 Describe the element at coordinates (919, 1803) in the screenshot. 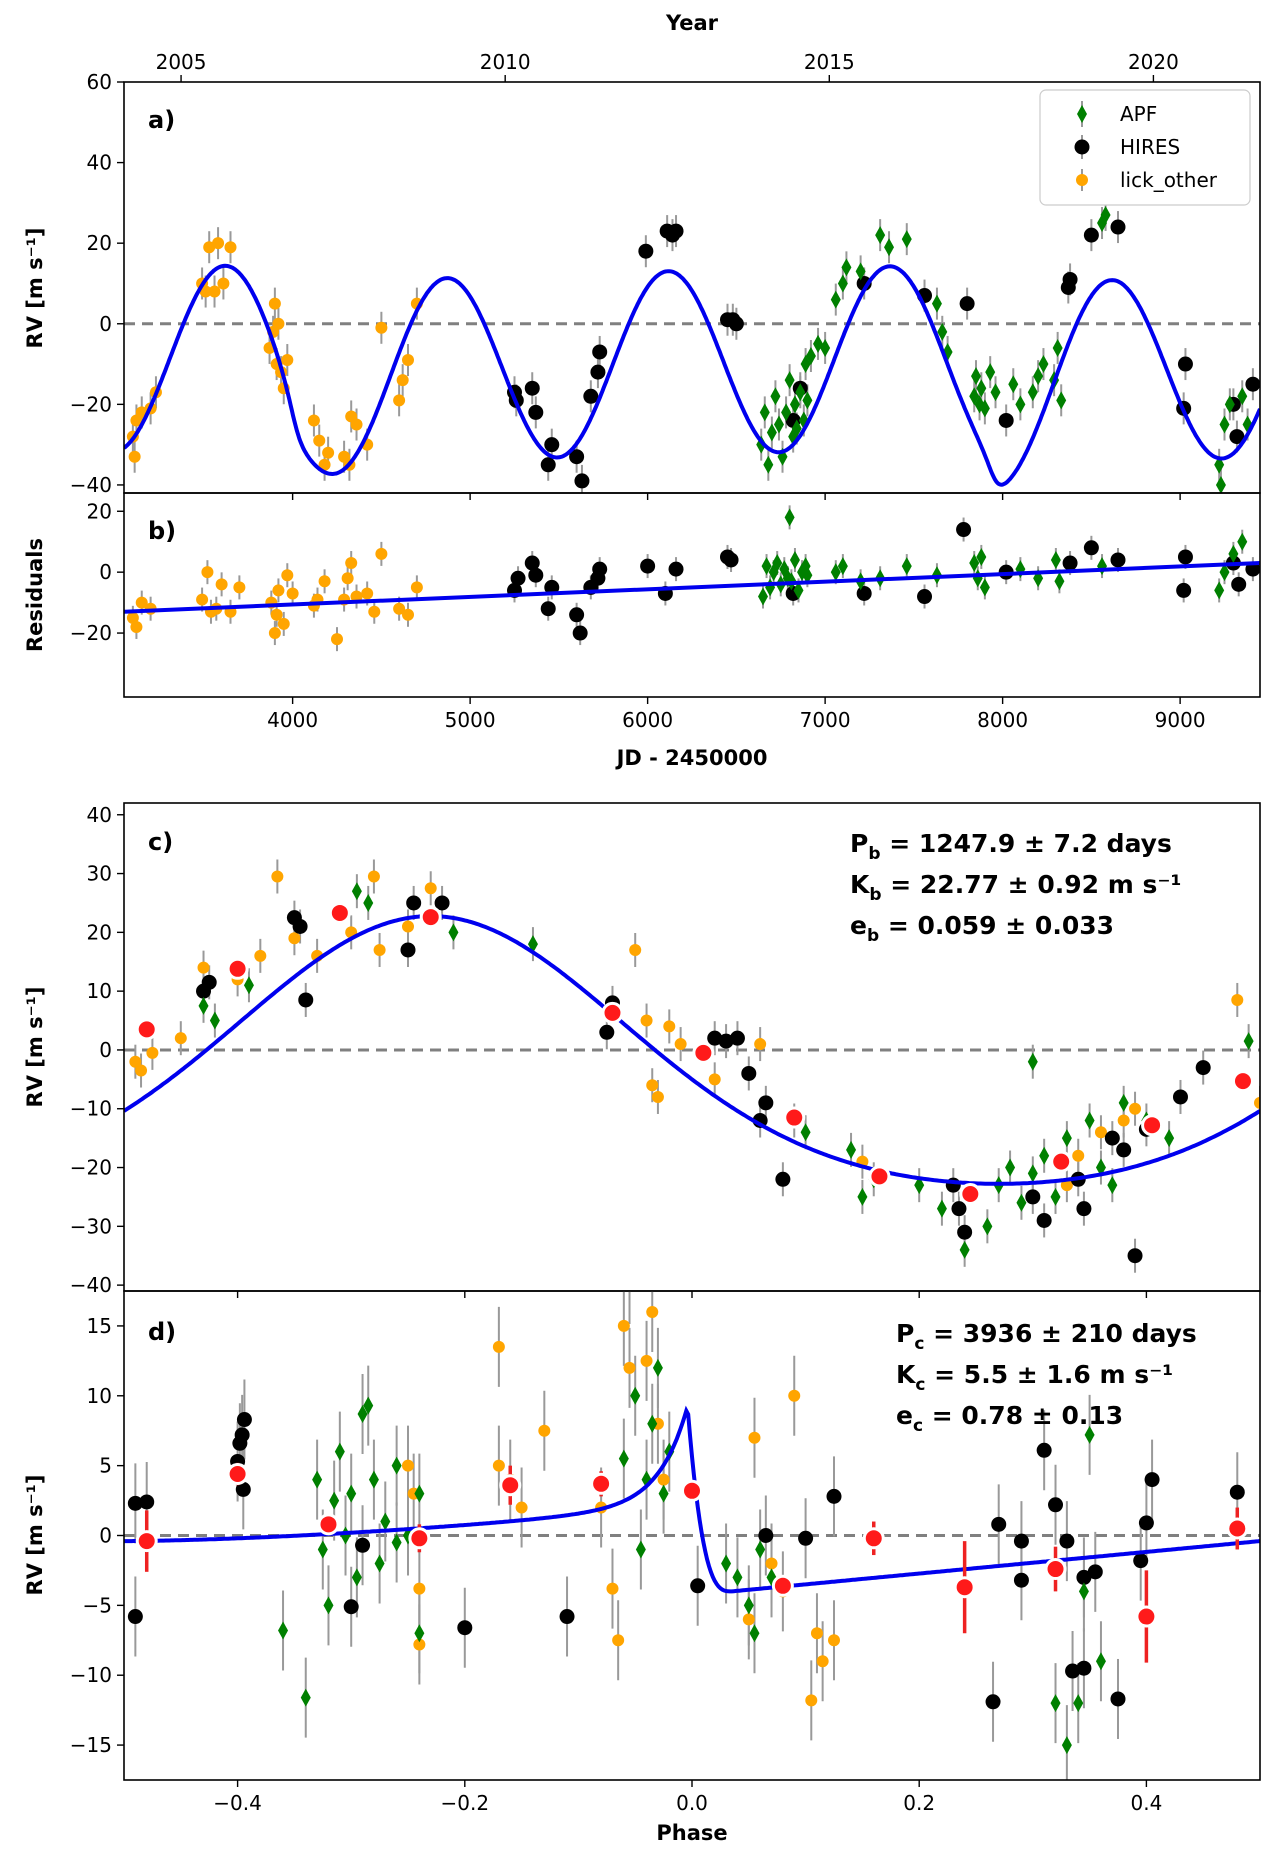

I see `xtick-label-d: 0.2` at that location.